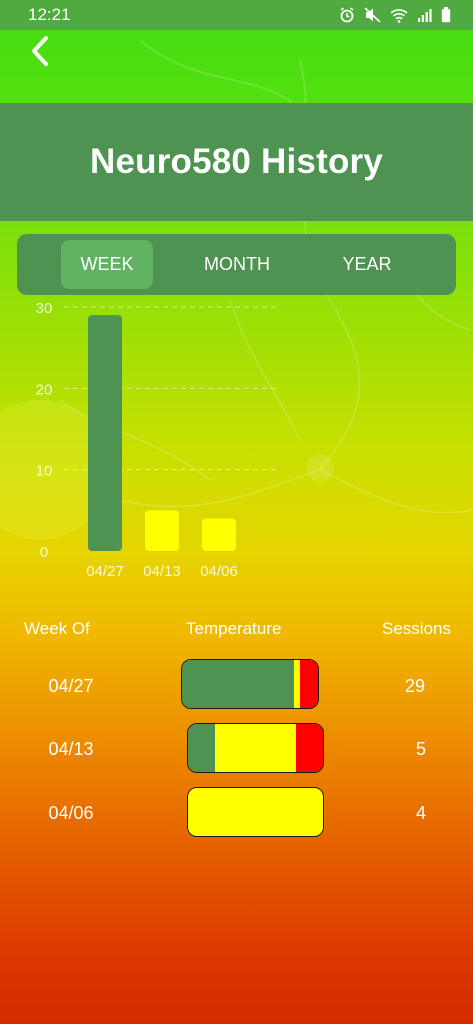 The image size is (473, 1024). I want to click on header-temperature: Temperature, so click(234, 628).